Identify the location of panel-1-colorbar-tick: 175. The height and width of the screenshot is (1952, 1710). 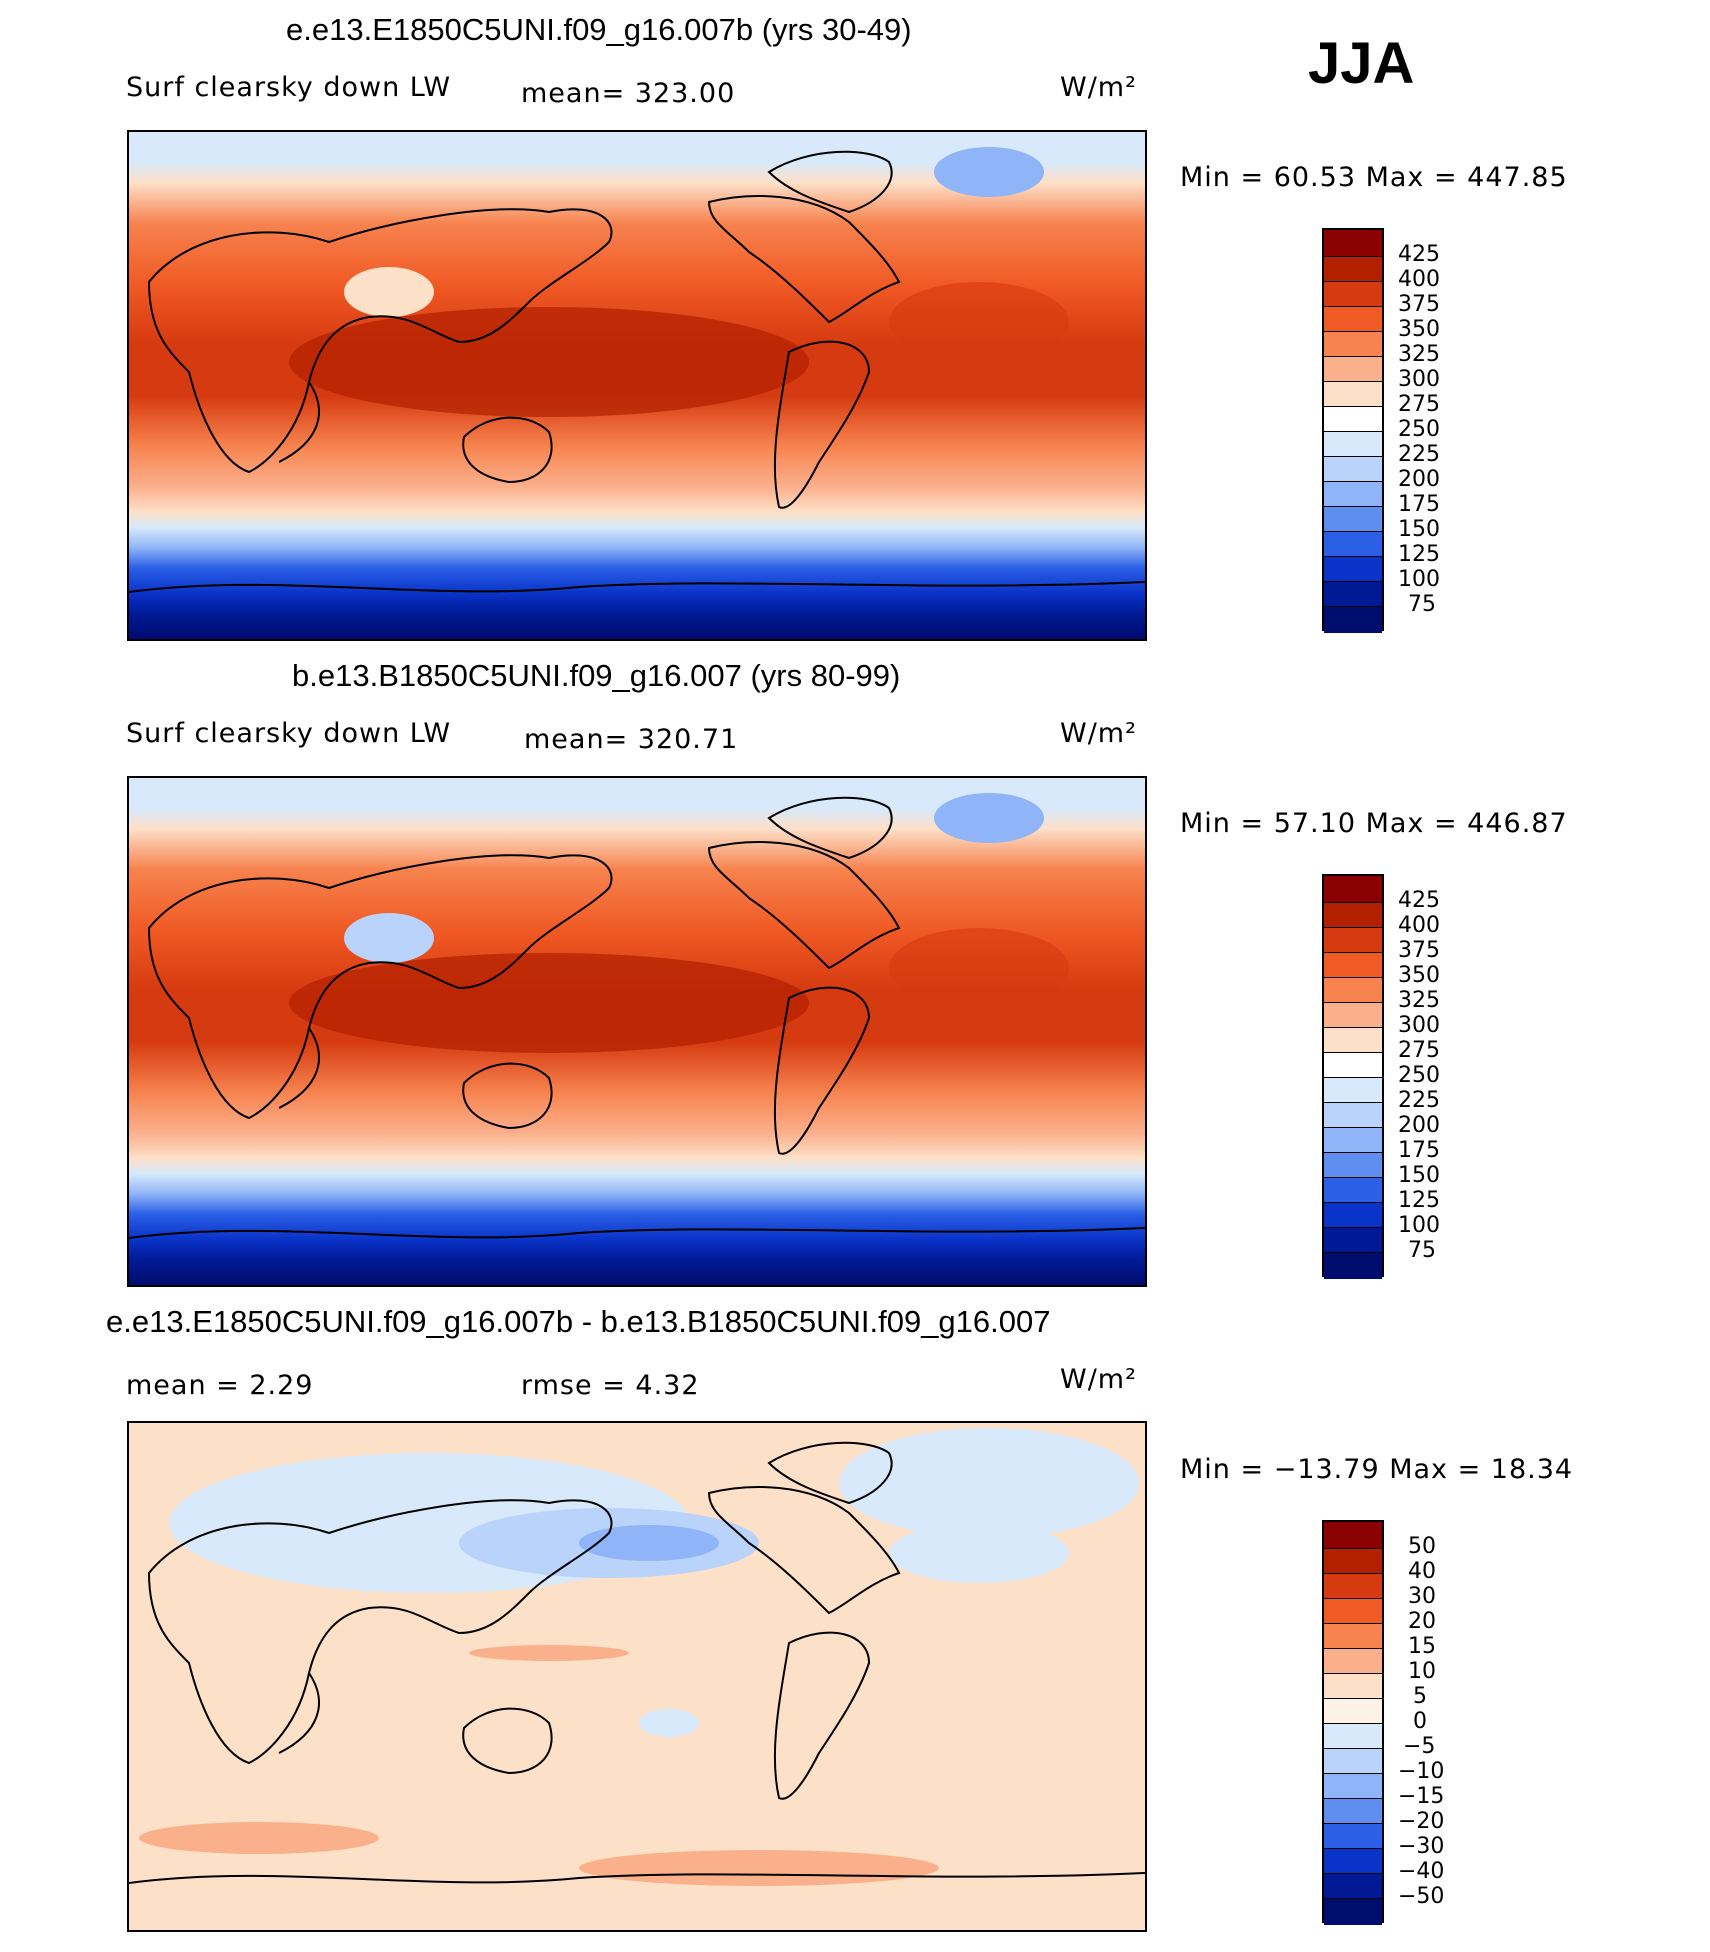
(1419, 504).